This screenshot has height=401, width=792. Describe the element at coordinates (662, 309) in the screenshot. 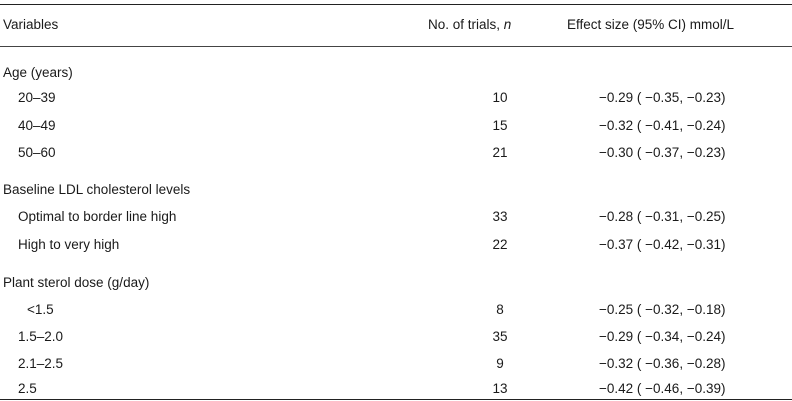

I see `row-effect: −0.25 ( −0.32, −0.18)` at that location.